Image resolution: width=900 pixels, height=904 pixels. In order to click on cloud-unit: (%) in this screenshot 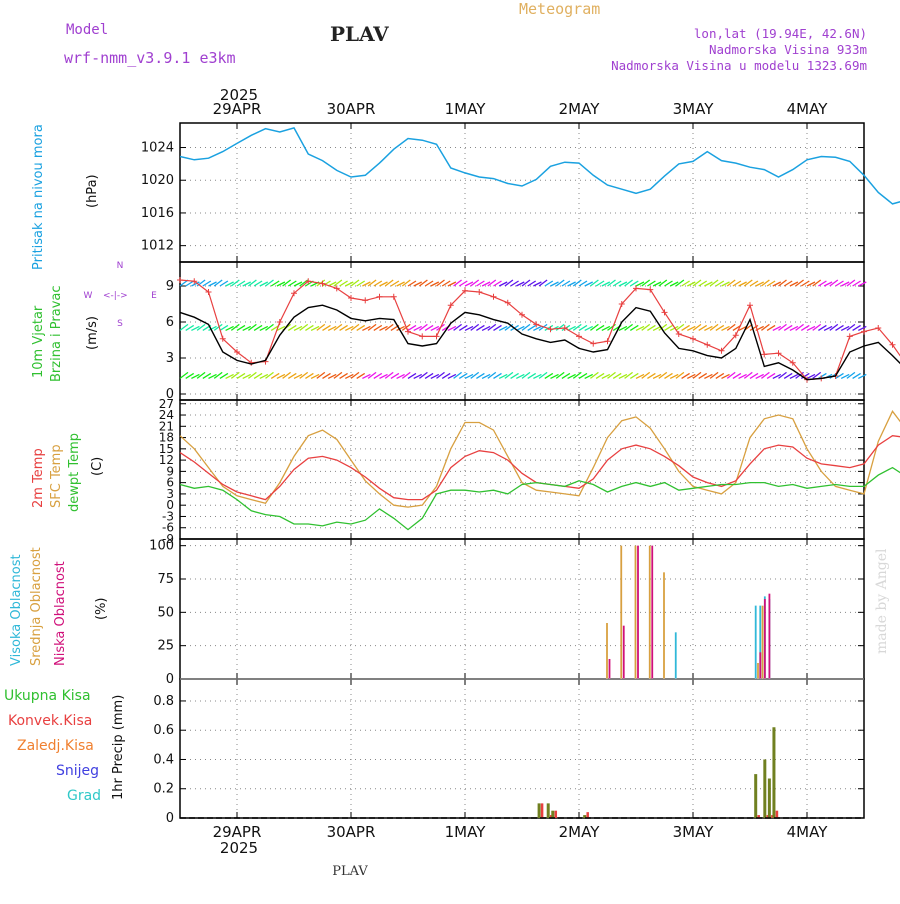, I will do `click(101, 609)`.